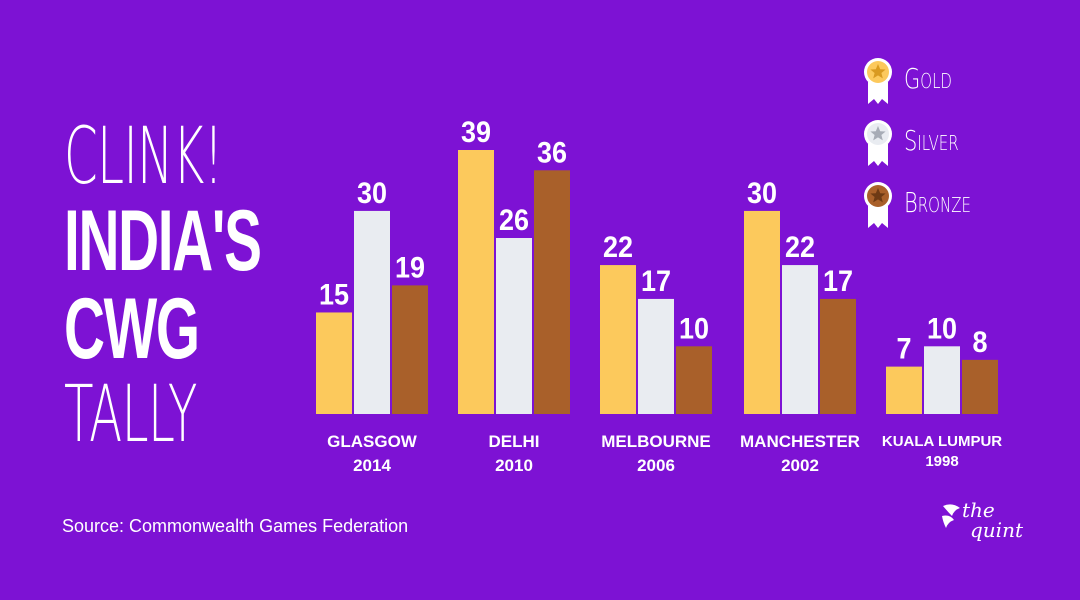  Describe the element at coordinates (410, 267) in the screenshot. I see `data-label-bronze: 19` at that location.